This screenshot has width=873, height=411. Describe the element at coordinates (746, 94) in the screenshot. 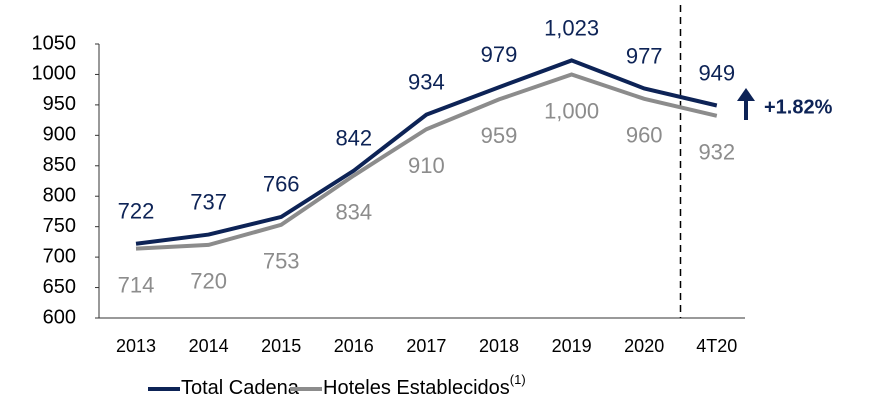

I see `arrow-head` at that location.